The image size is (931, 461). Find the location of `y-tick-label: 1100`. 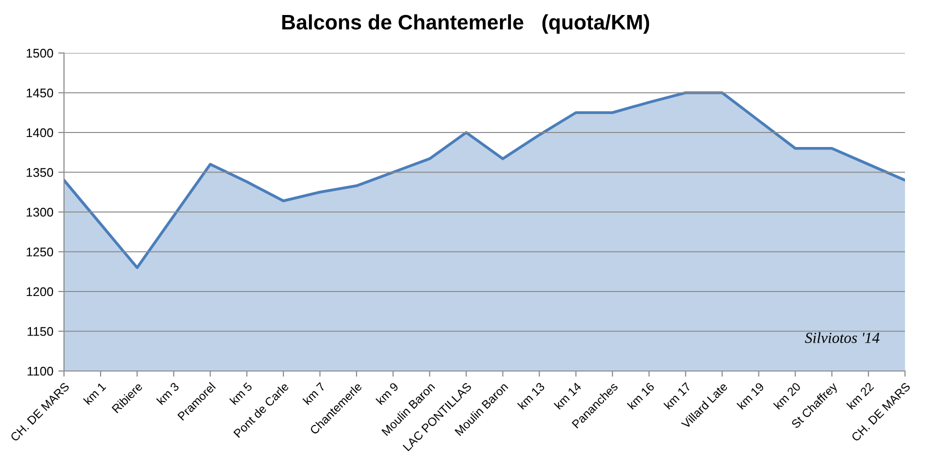

y-tick-label: 1100 is located at coordinates (41, 371).